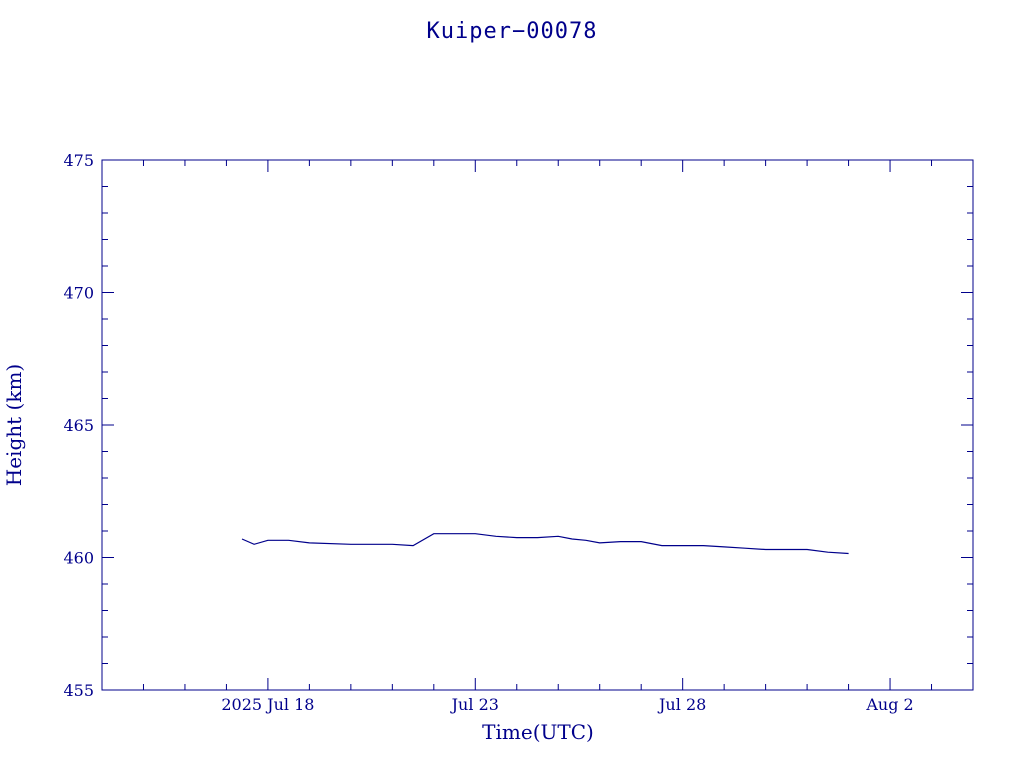 The width and height of the screenshot is (1024, 768). I want to click on series-line, so click(545, 544).